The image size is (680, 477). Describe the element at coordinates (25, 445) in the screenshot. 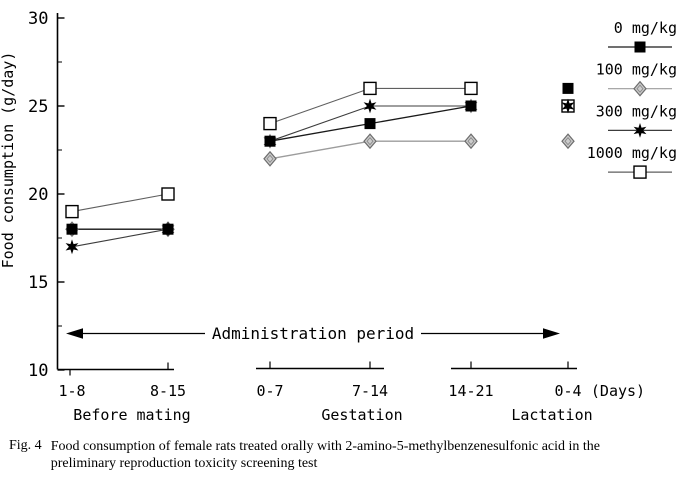

I see `figure-number: Fig. 4` at that location.